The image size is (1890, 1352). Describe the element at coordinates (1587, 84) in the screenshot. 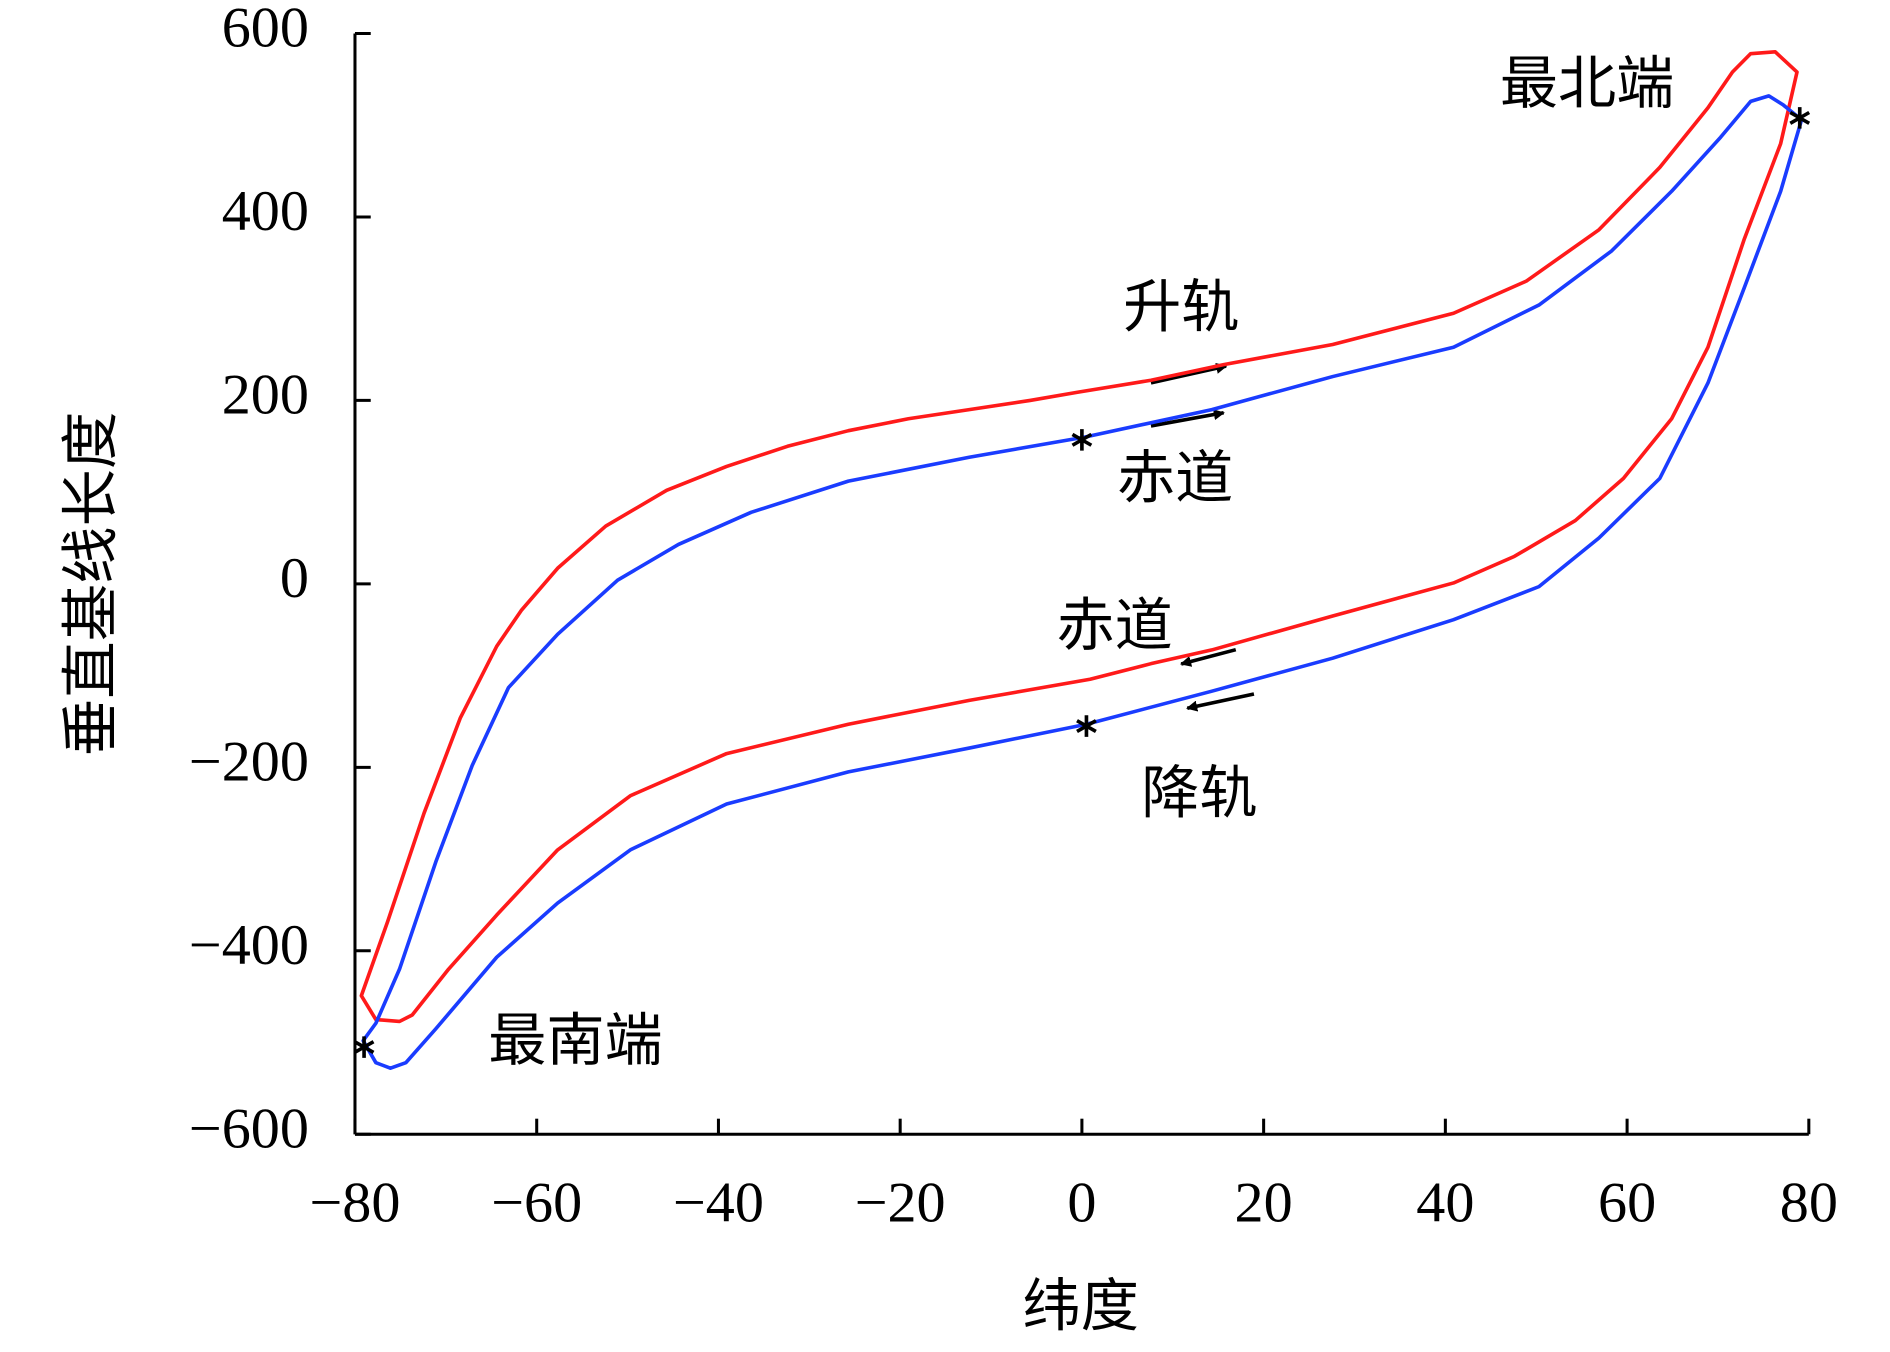

I see `annotation: 最北端` at that location.